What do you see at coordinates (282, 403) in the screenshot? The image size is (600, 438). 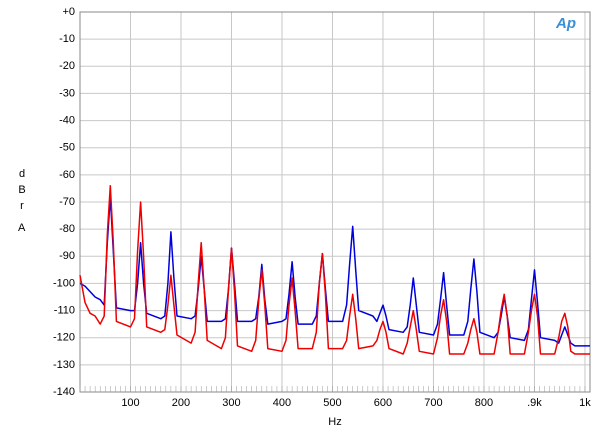 I see `x-tick-label: 400` at bounding box center [282, 403].